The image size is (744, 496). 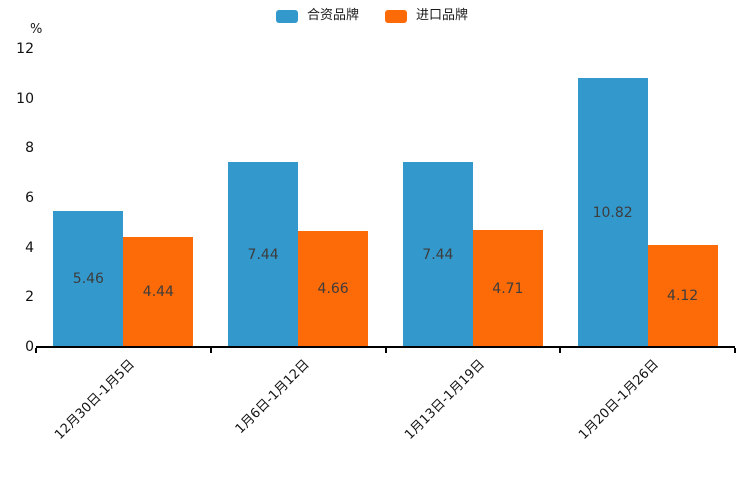 I want to click on bar-合资品牌-2, so click(x=263, y=254).